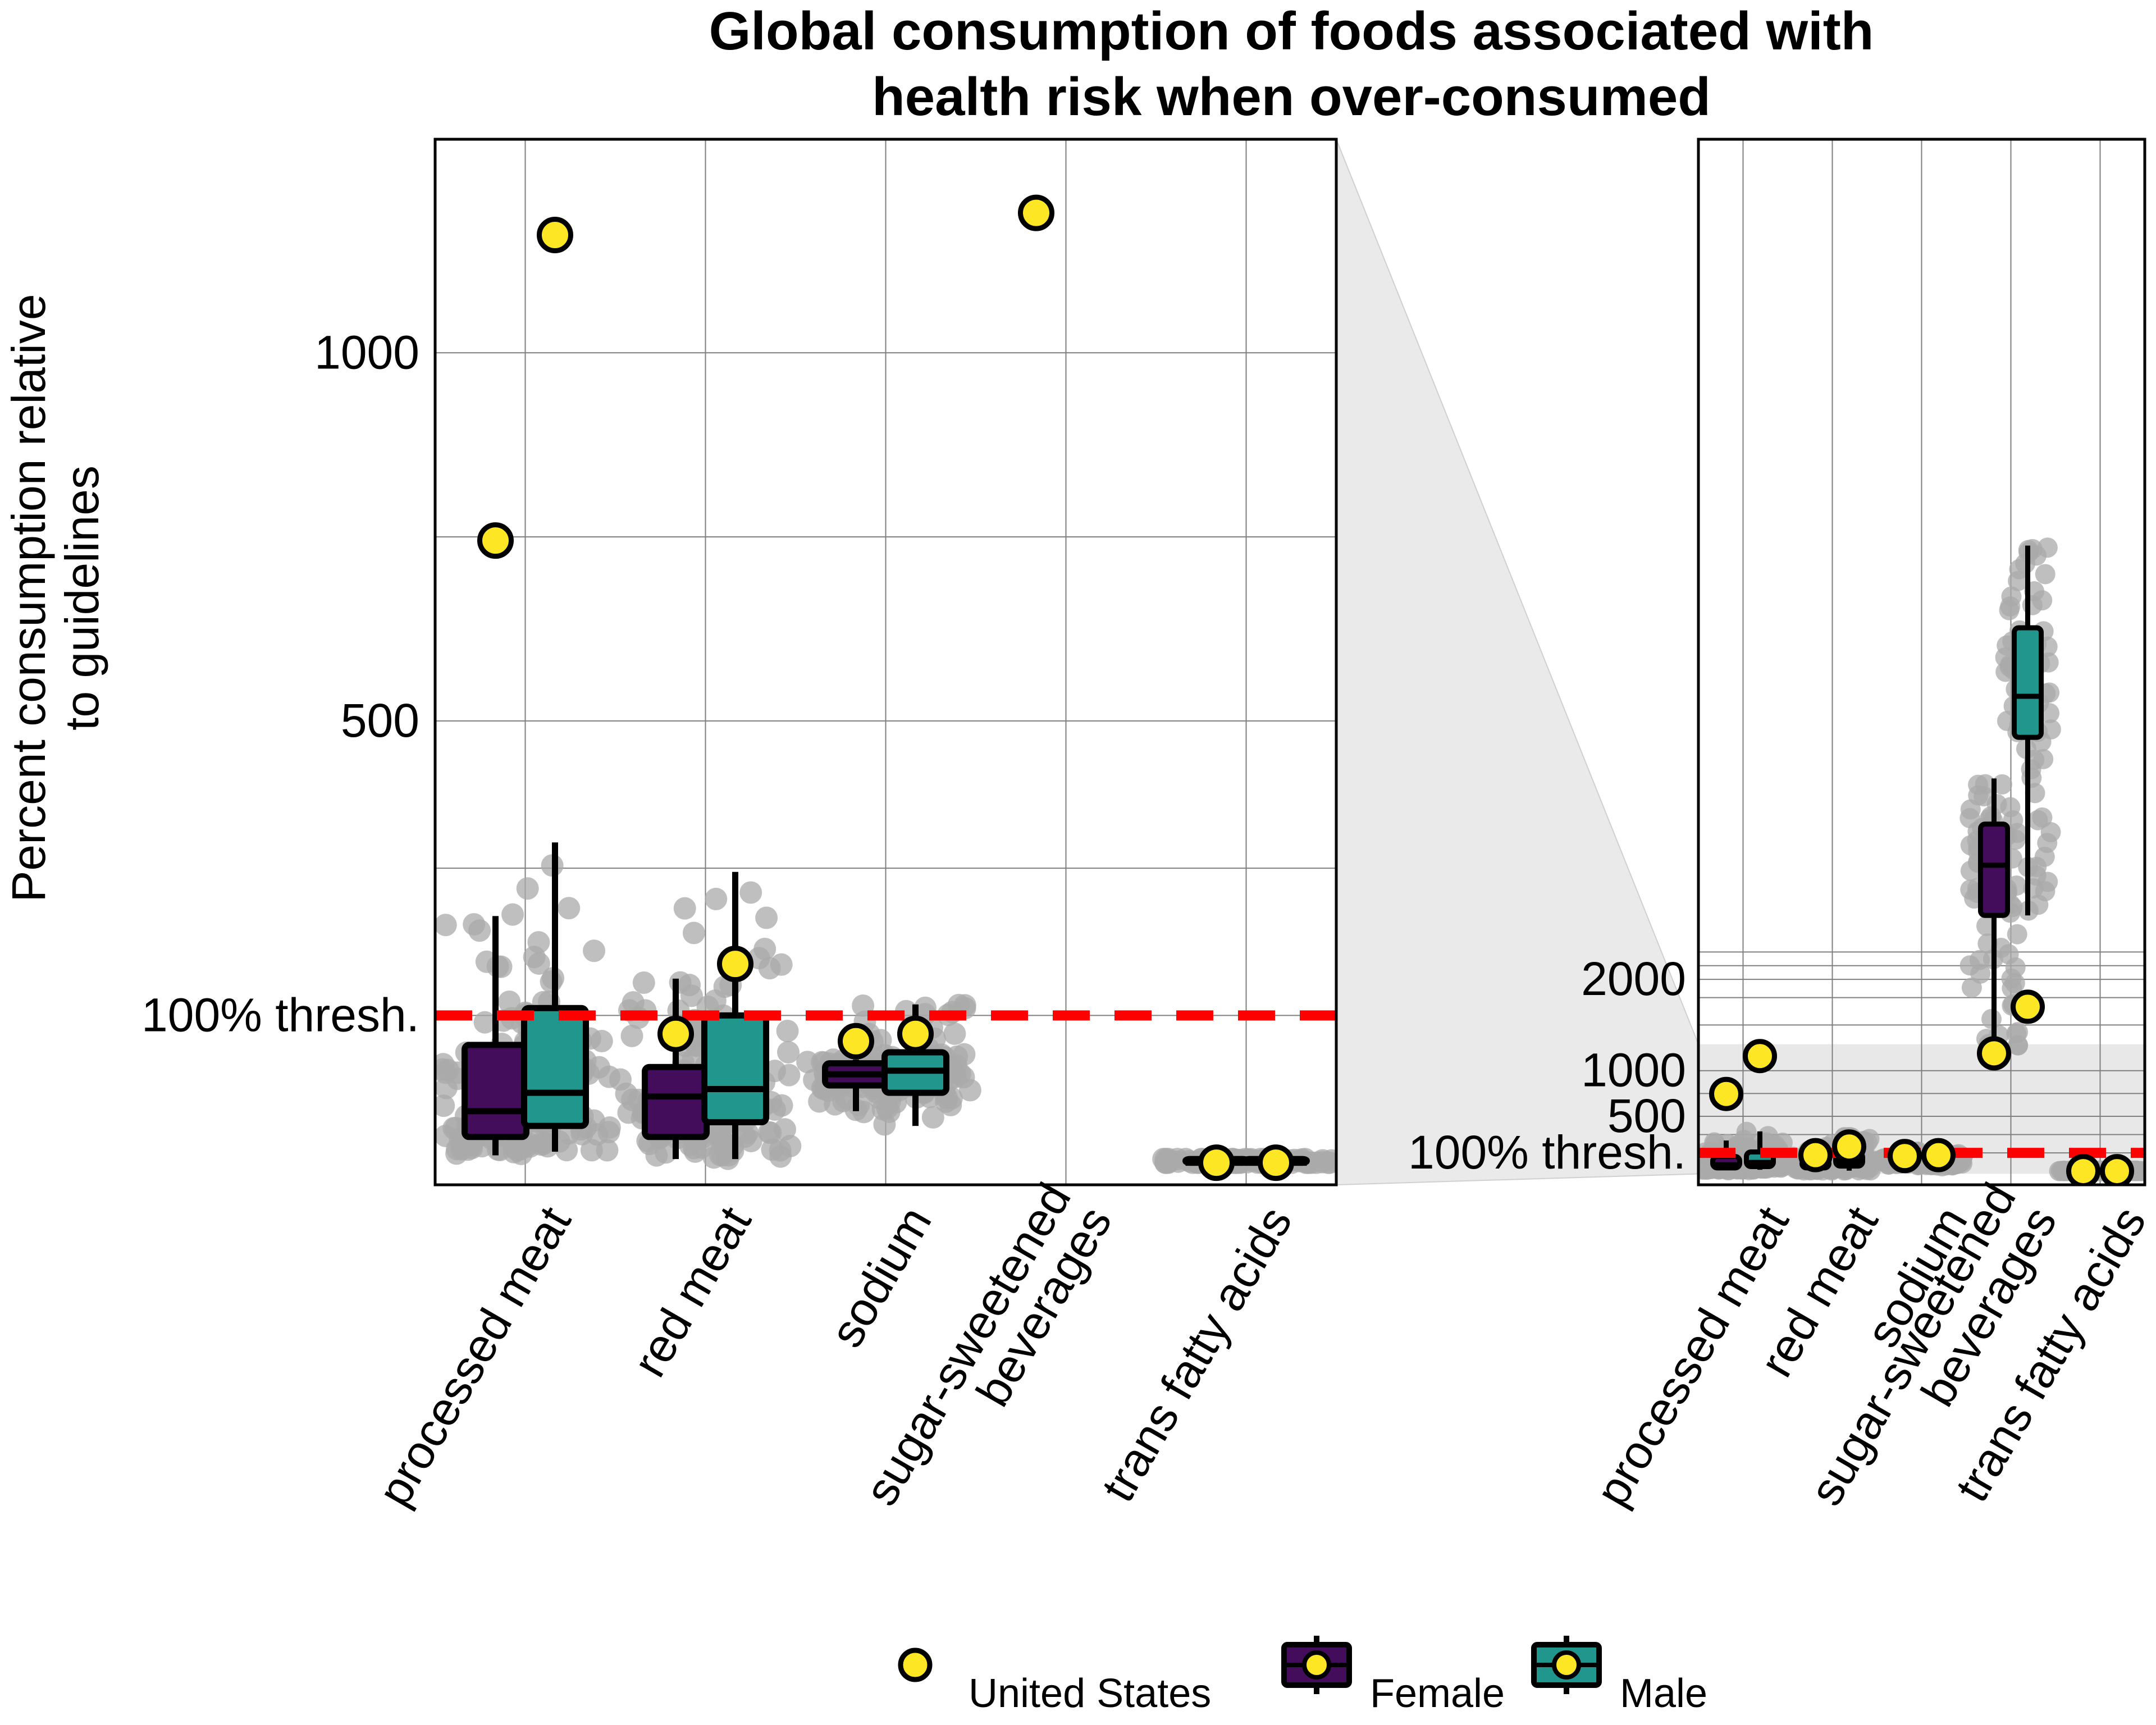  Describe the element at coordinates (1815, 1155) in the screenshot. I see `inset-us-point-red-meat-female` at that location.